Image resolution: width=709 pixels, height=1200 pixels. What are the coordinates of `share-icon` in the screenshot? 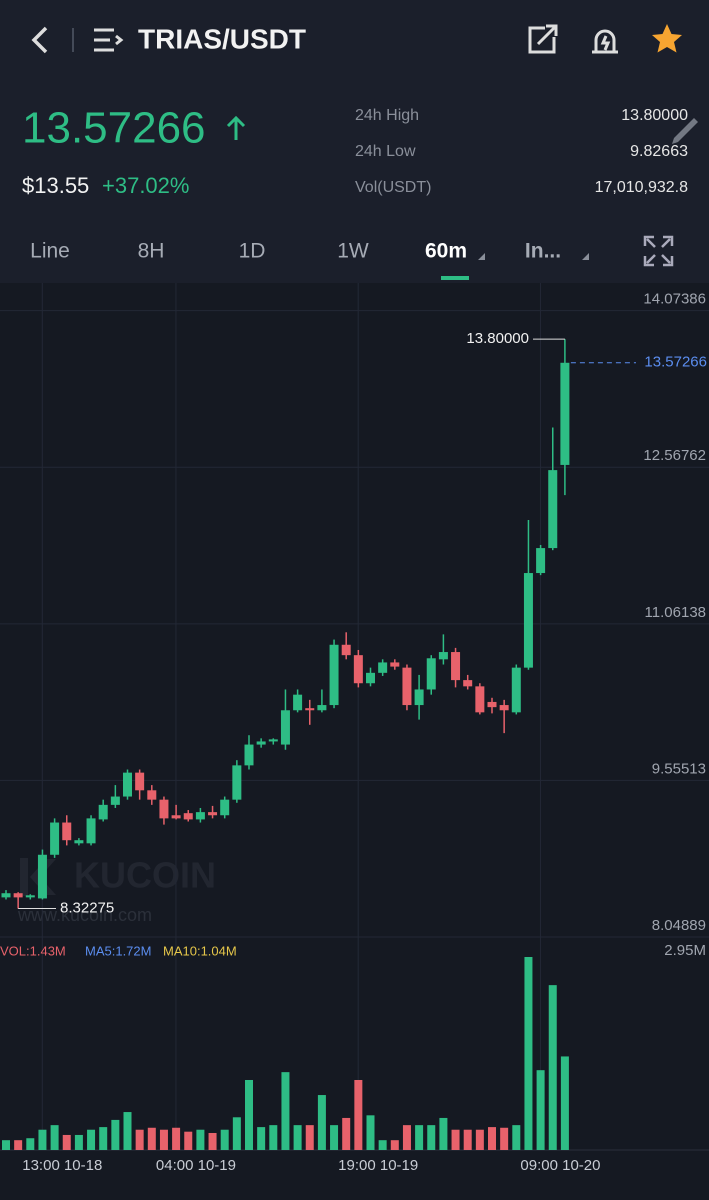 It's located at (543, 39).